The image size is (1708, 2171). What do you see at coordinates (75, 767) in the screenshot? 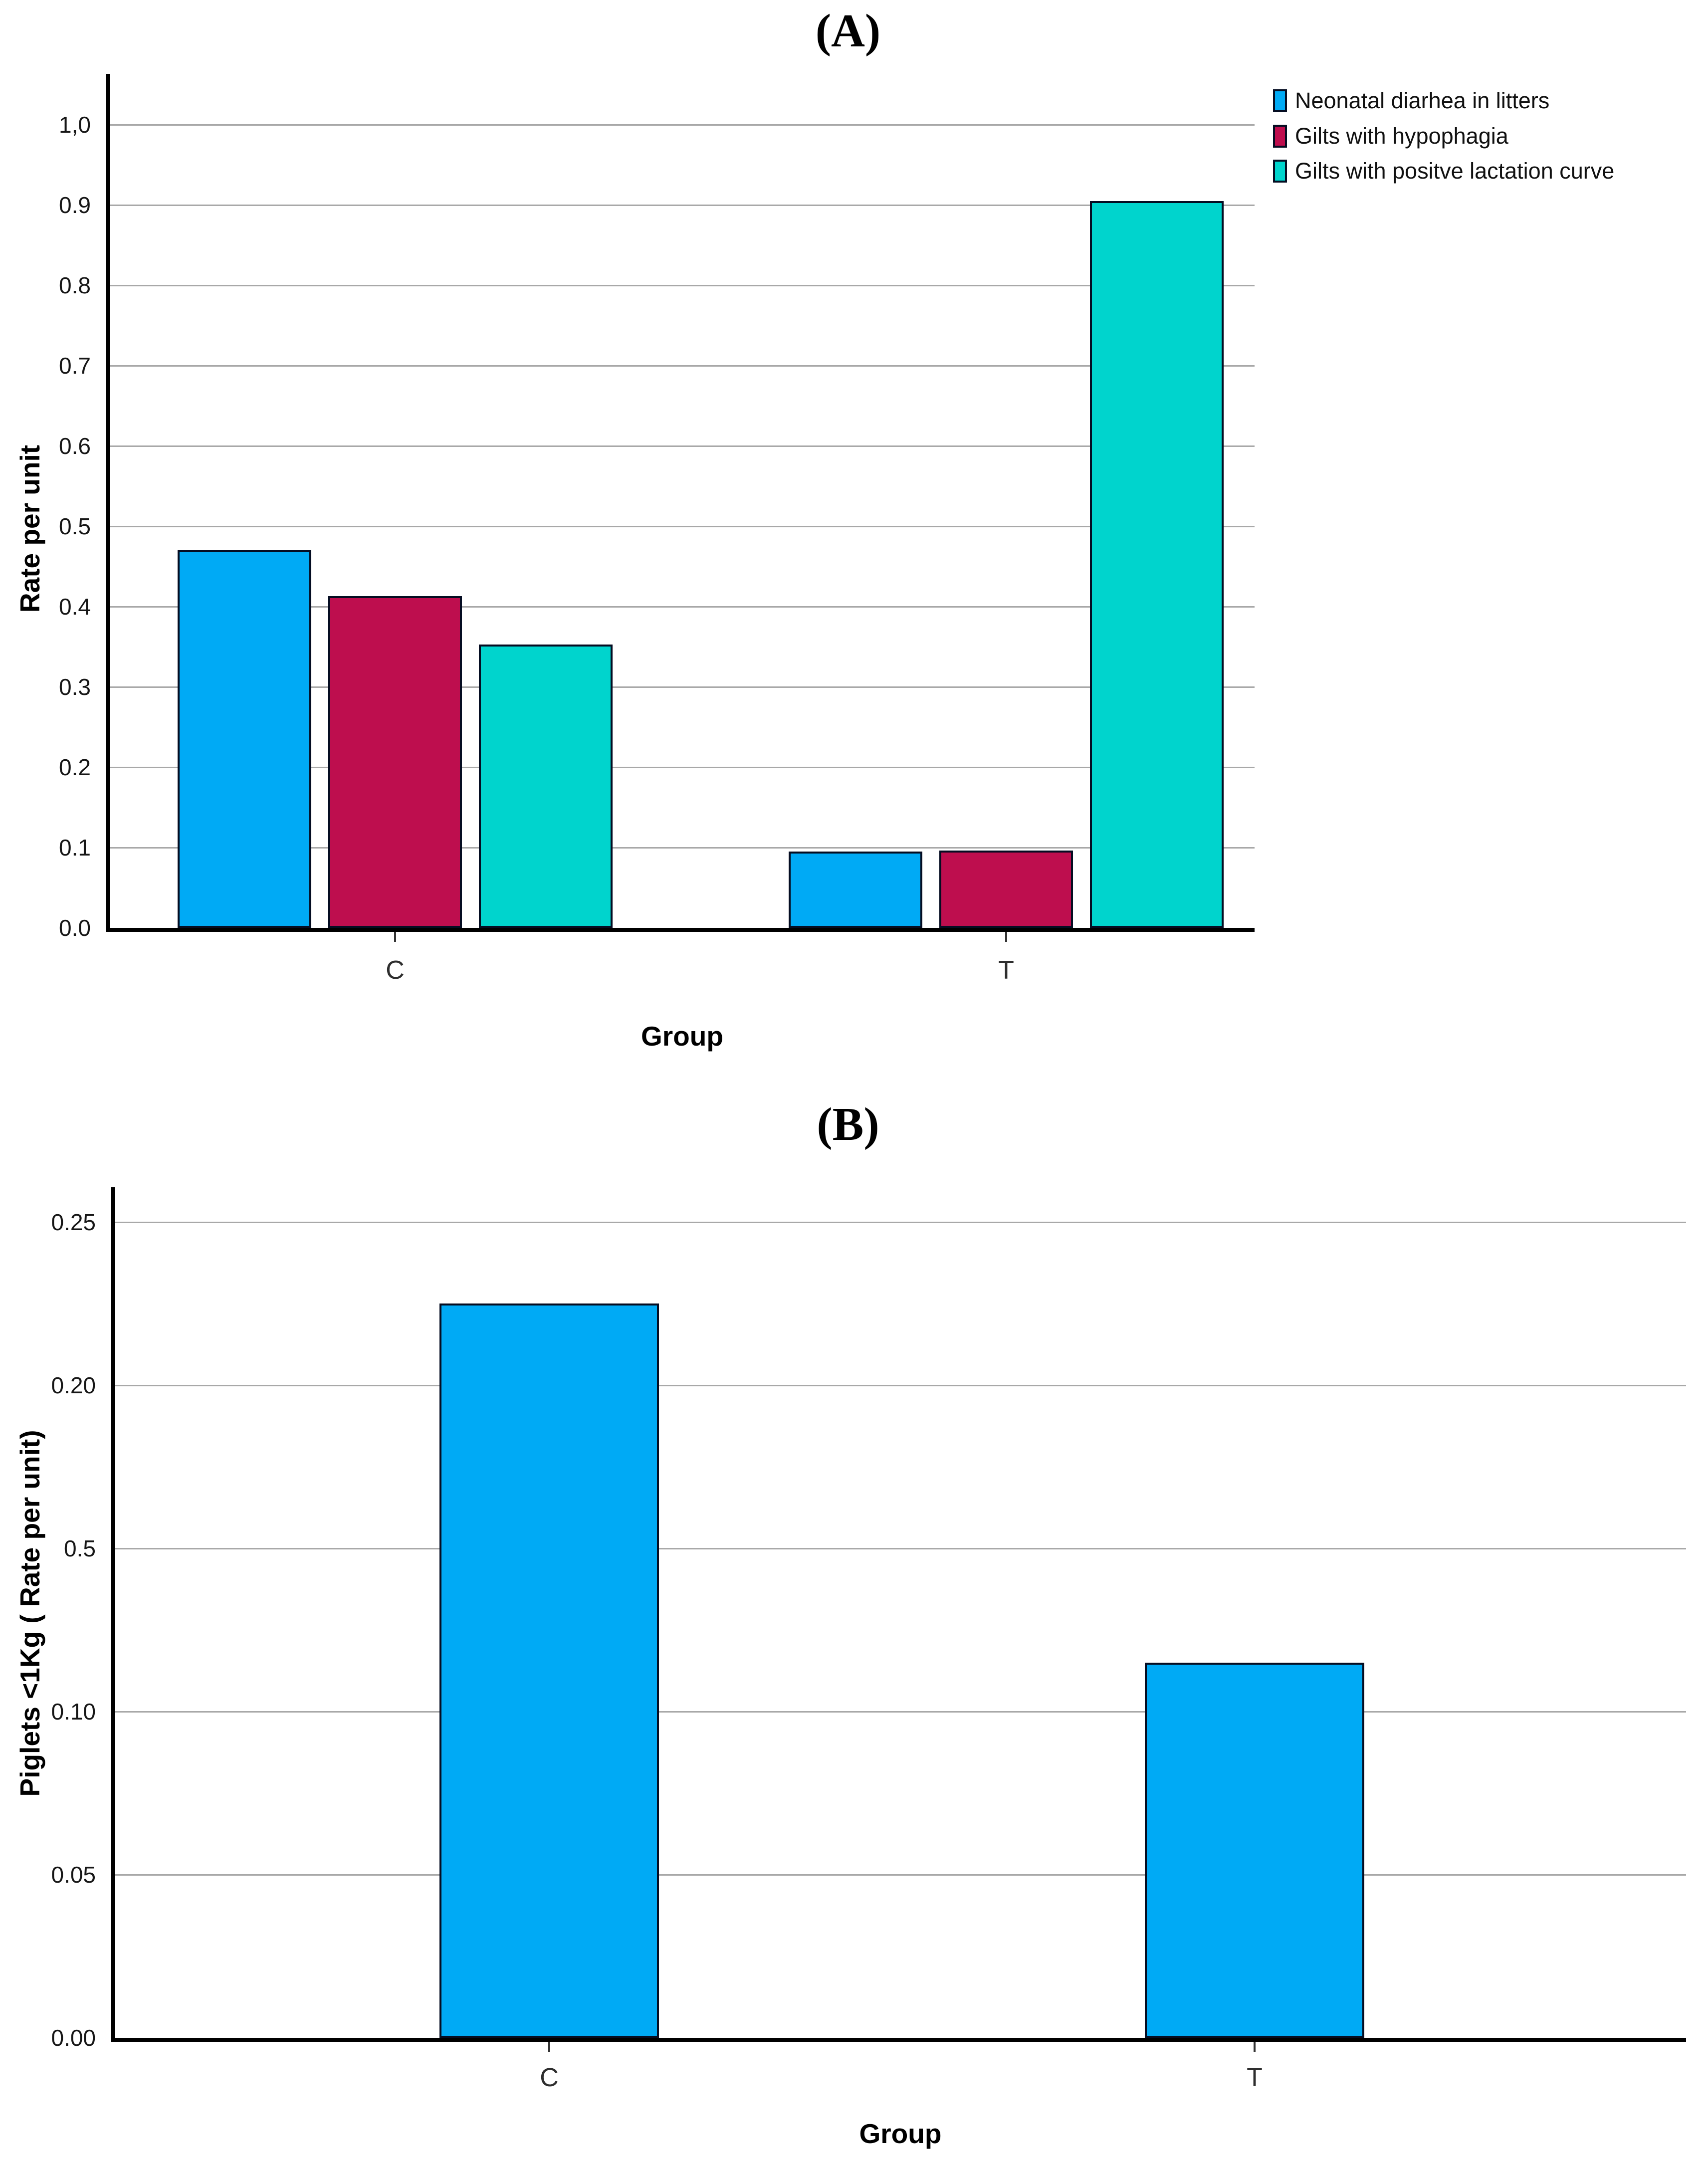
I see `y-tick-label: 0.2` at bounding box center [75, 767].